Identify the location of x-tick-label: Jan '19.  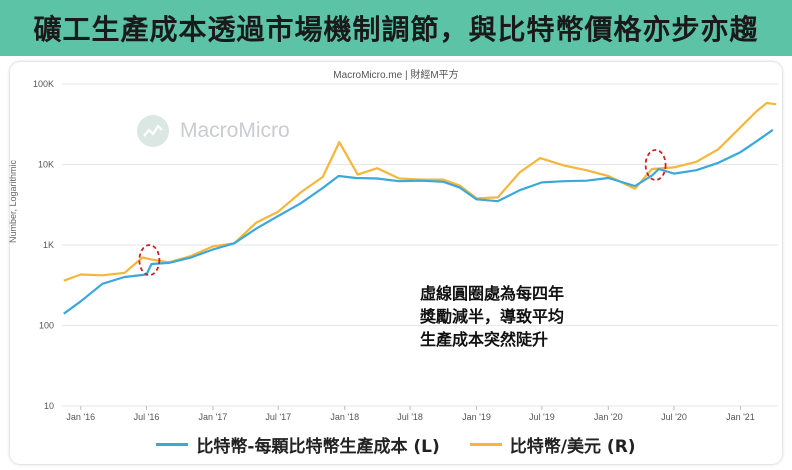
(476, 417).